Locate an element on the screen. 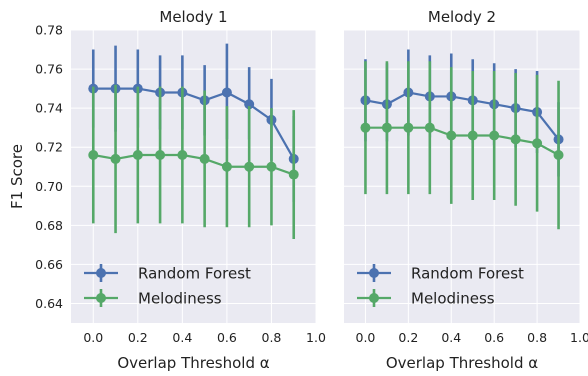  series-melodiness is located at coordinates (193, 162).